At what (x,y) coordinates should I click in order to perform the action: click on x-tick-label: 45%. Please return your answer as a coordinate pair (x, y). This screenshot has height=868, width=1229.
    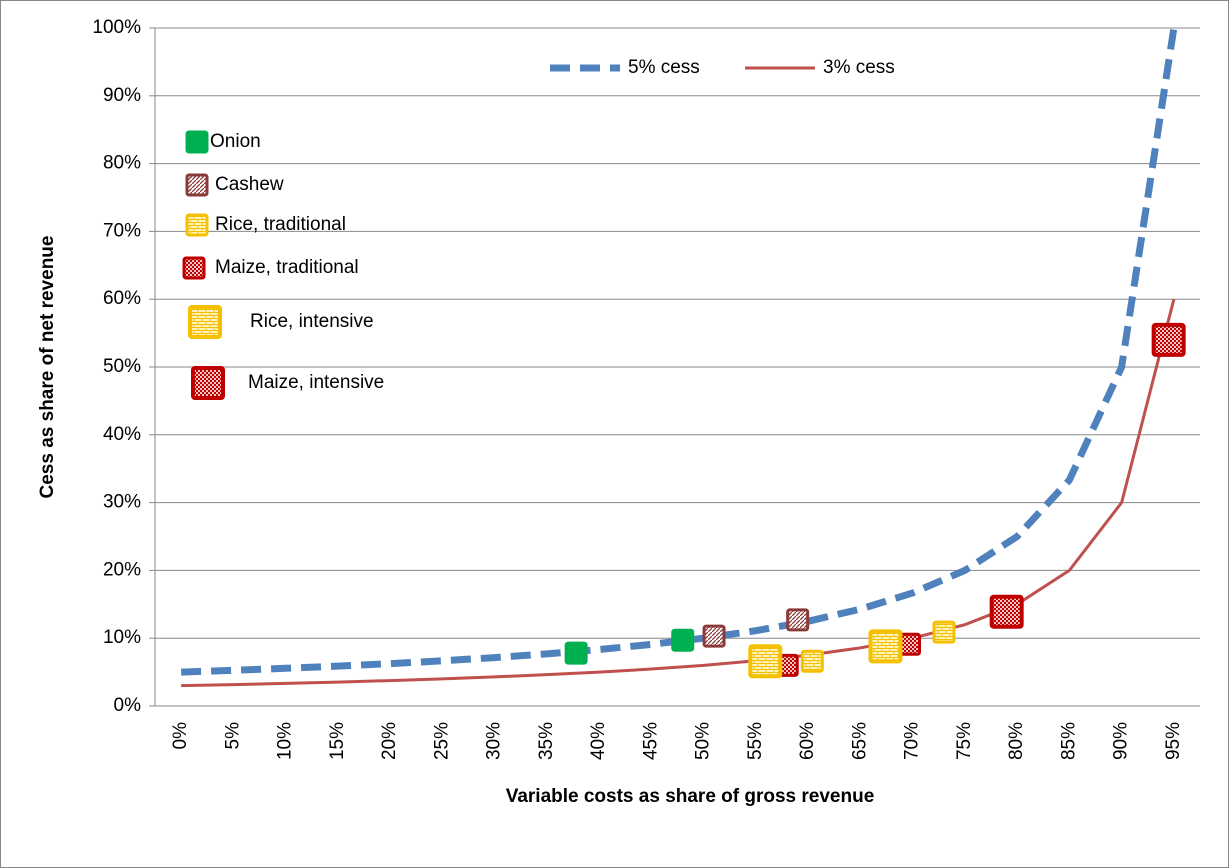
    Looking at the image, I should click on (650, 741).